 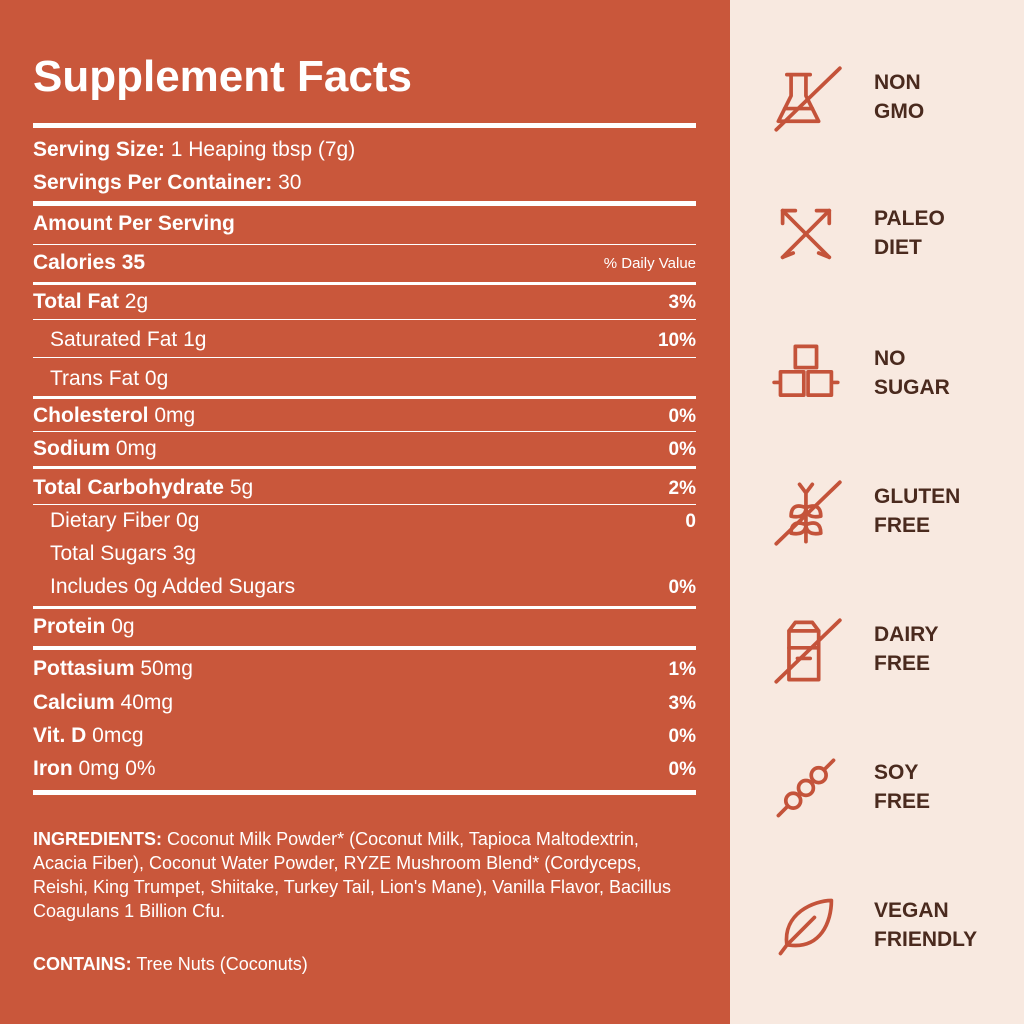 I want to click on badge-line: VEGAN, so click(x=911, y=910).